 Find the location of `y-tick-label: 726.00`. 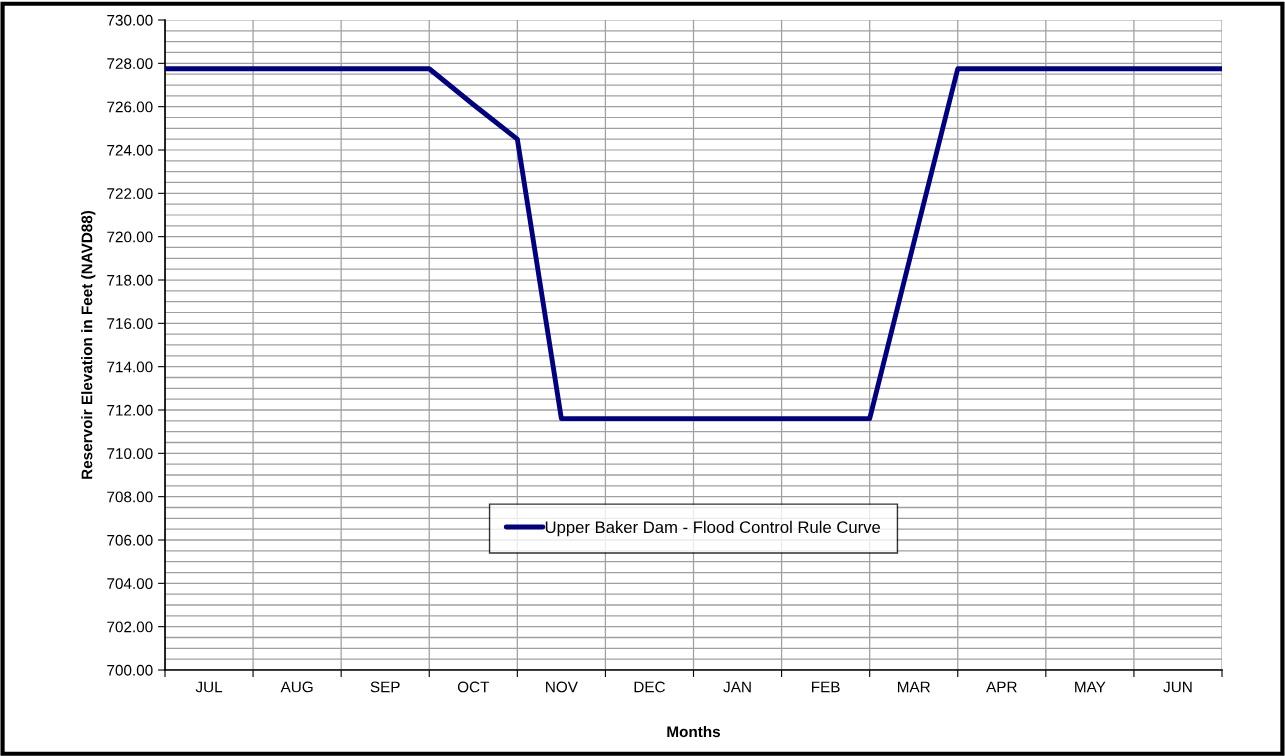

y-tick-label: 726.00 is located at coordinates (130, 107).